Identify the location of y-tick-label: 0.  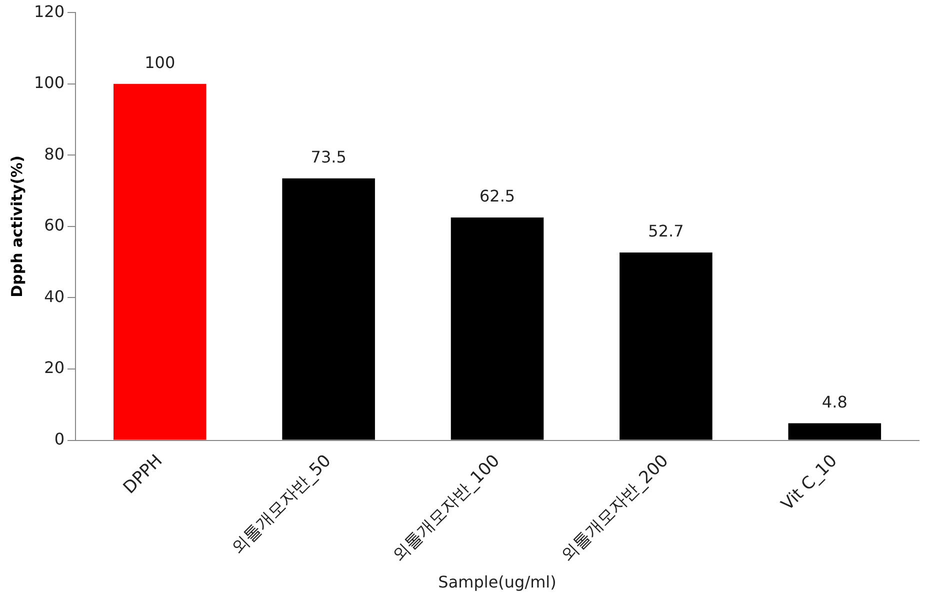
(59, 438).